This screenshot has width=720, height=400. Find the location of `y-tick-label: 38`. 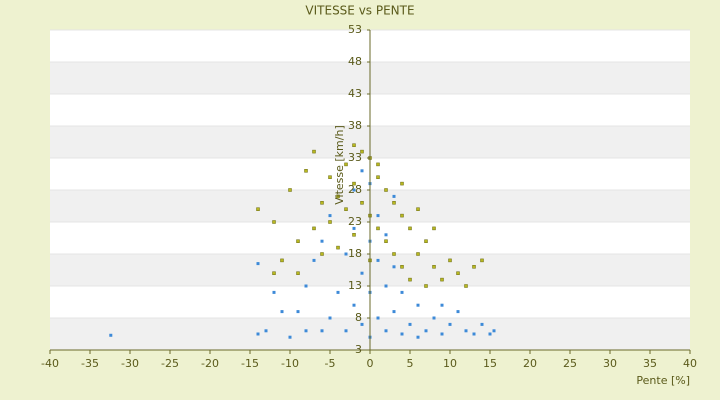

y-tick-label: 38 is located at coordinates (355, 125).